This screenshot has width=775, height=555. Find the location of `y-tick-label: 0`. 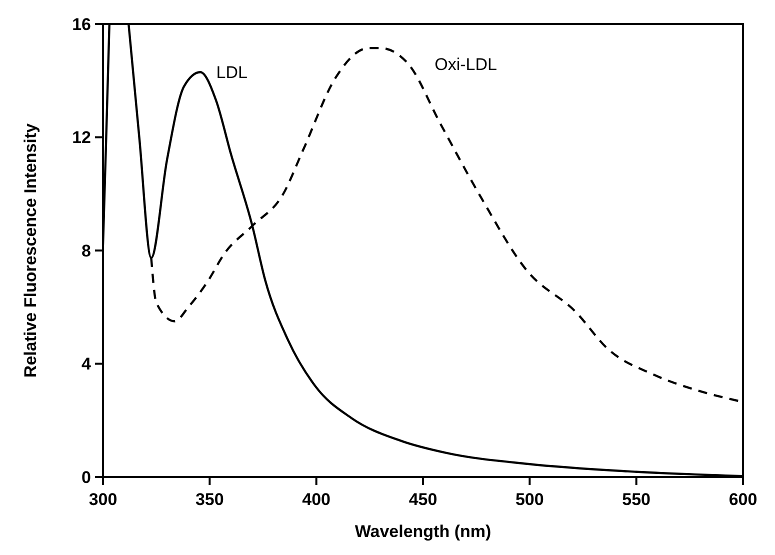

y-tick-label: 0 is located at coordinates (86, 477).